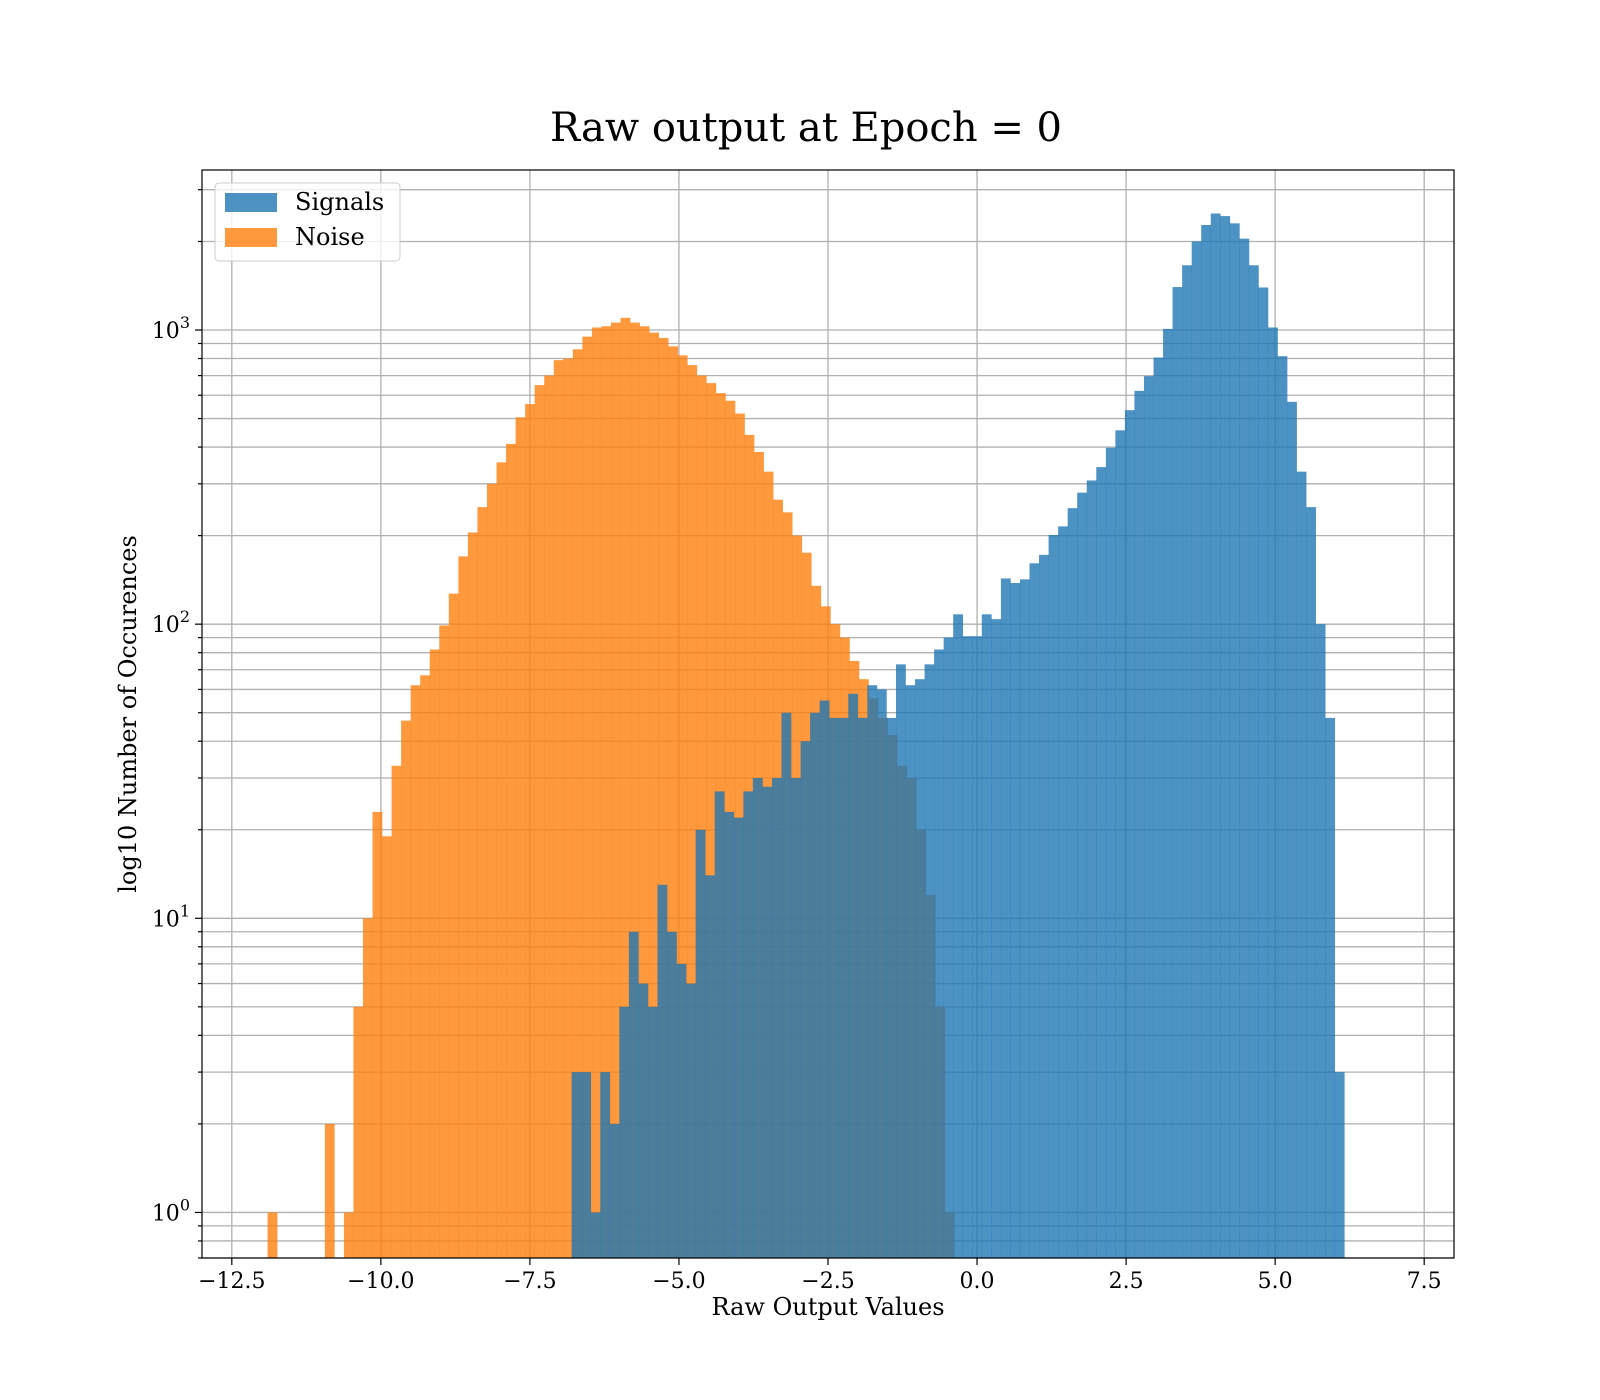 This screenshot has height=1400, width=1600. Describe the element at coordinates (307, 222) in the screenshot. I see `legend: Signals Noise` at that location.